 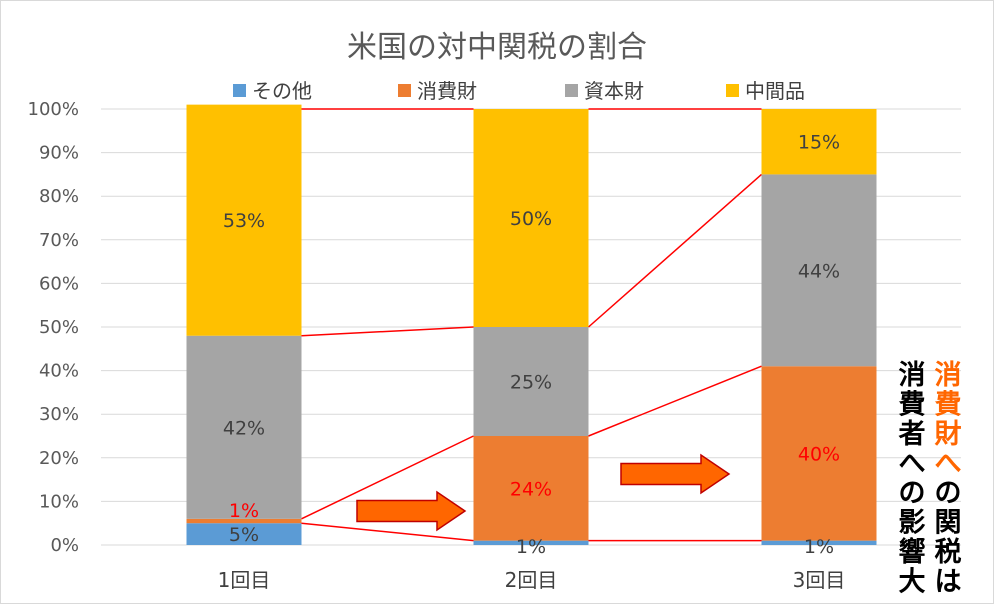 What do you see at coordinates (912, 523) in the screenshot?
I see `annotation-char: 影` at bounding box center [912, 523].